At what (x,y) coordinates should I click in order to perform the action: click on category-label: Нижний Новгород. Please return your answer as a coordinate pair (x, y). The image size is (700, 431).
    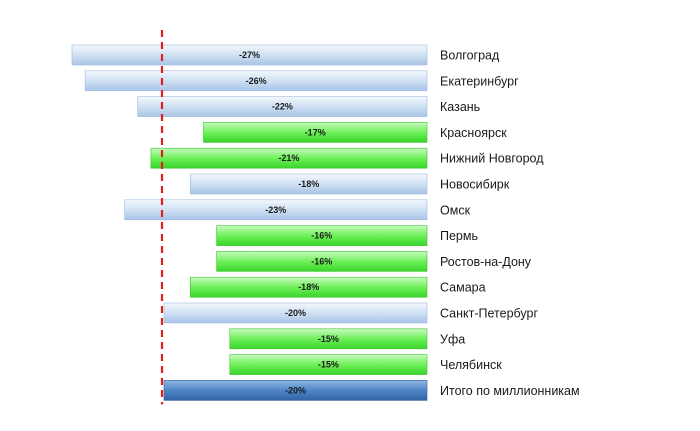
    Looking at the image, I should click on (492, 159).